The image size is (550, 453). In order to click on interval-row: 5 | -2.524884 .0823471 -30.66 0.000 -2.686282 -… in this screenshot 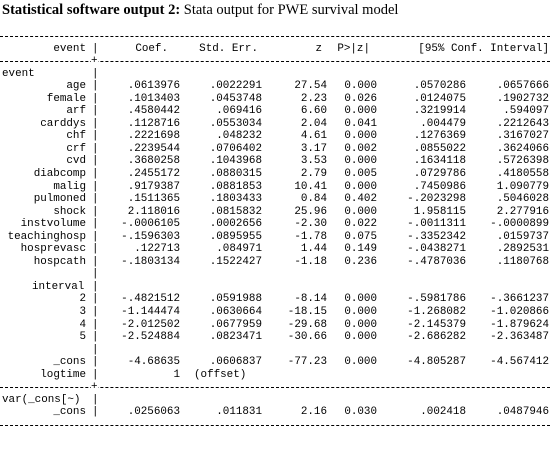, I will do `click(275, 337)`.